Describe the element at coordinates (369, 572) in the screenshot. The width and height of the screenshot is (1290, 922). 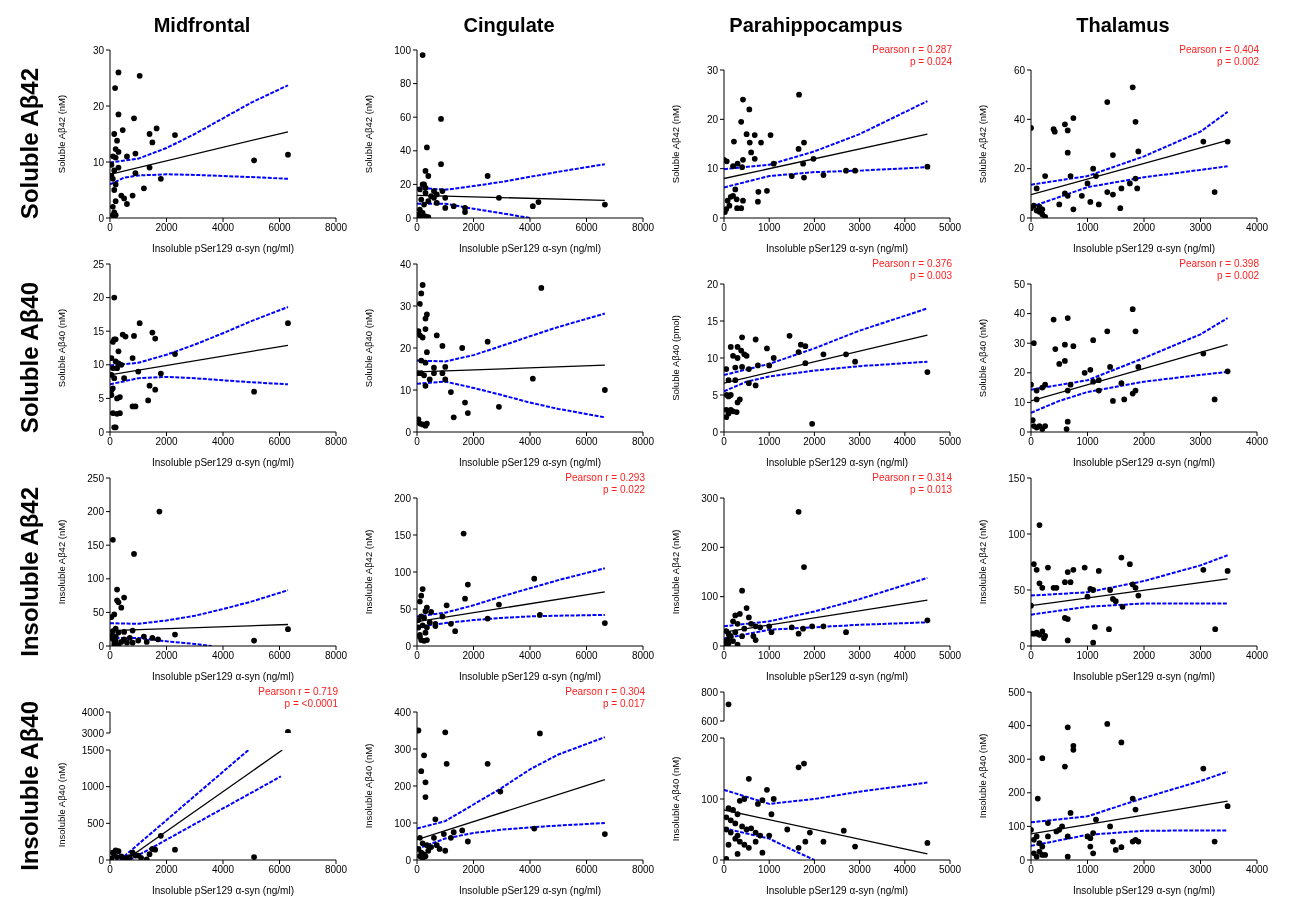
I see `y-axis-title: Insoluble Aβ42 (nM)` at that location.